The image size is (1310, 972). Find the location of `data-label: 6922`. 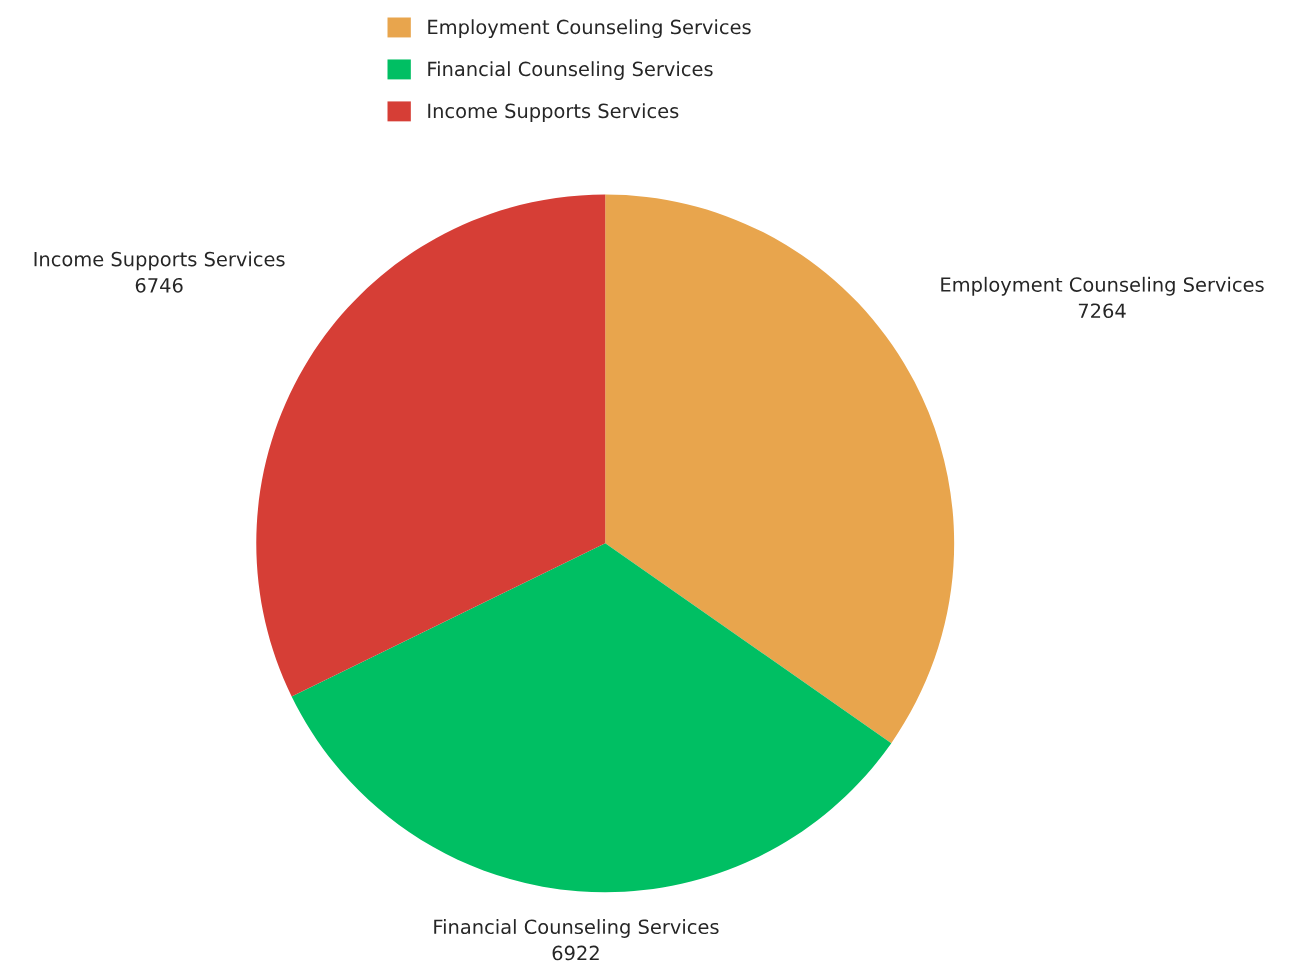

data-label: 6922 is located at coordinates (575, 953).